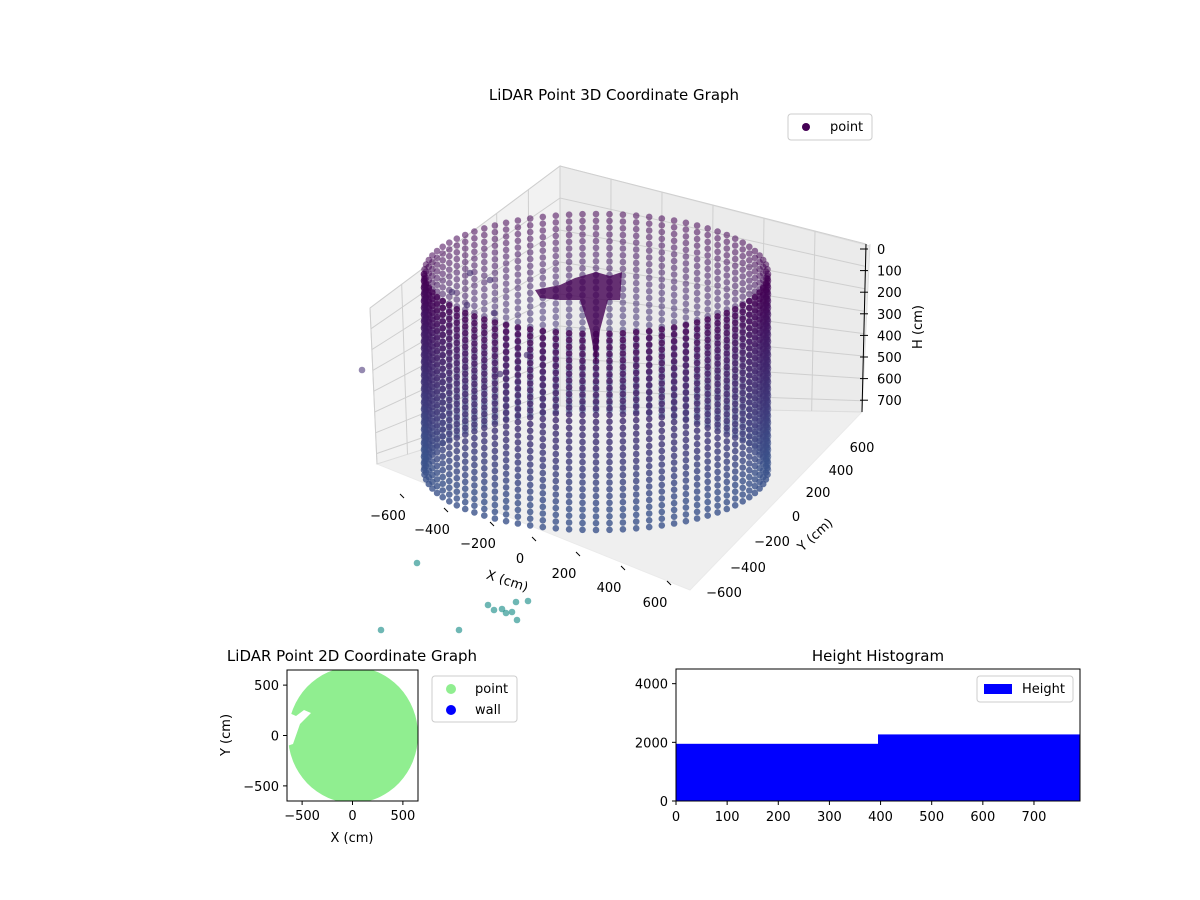 Image resolution: width=1200 pixels, height=900 pixels. Describe the element at coordinates (1034, 817) in the screenshot. I see `x-tick-label: 700` at that location.